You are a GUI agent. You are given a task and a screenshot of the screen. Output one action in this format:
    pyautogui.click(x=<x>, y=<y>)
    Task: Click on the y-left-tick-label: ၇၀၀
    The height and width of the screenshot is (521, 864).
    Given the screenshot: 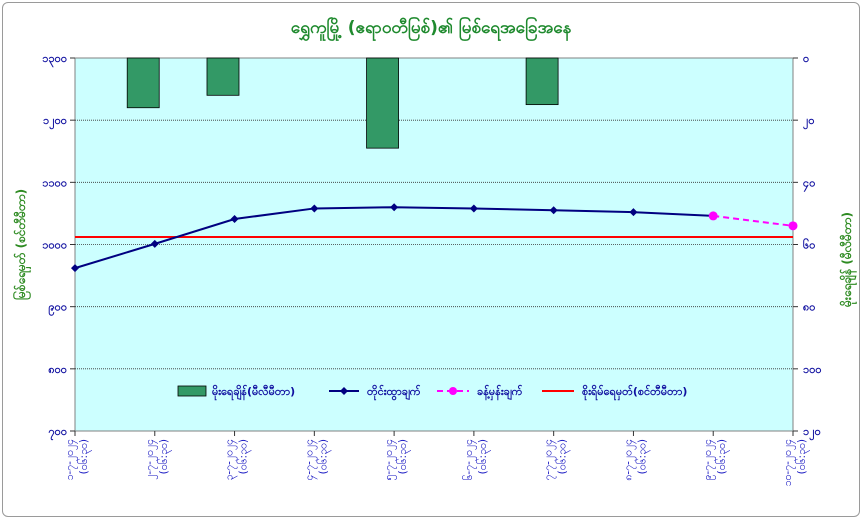 What is the action you would take?
    pyautogui.click(x=57, y=433)
    